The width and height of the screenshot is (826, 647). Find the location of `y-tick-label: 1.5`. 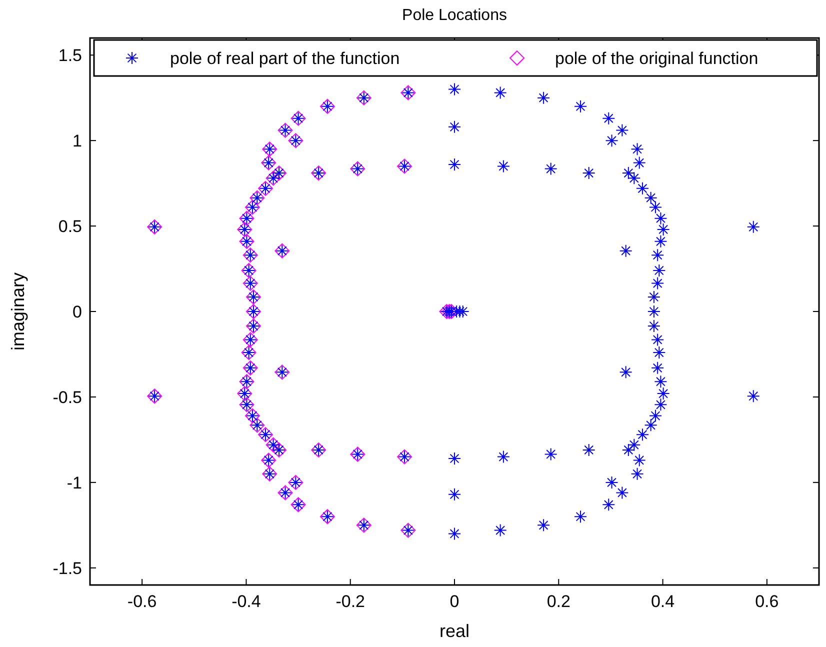

y-tick-label: 1.5 is located at coordinates (70, 56).